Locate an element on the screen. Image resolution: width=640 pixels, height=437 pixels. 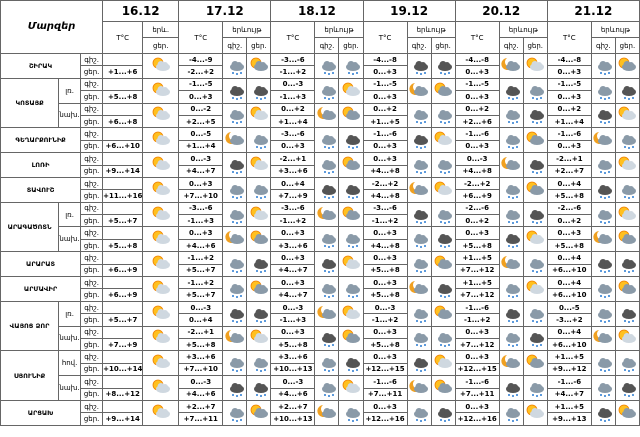
day-temp: +3...+6 is located at coordinates (293, 171).